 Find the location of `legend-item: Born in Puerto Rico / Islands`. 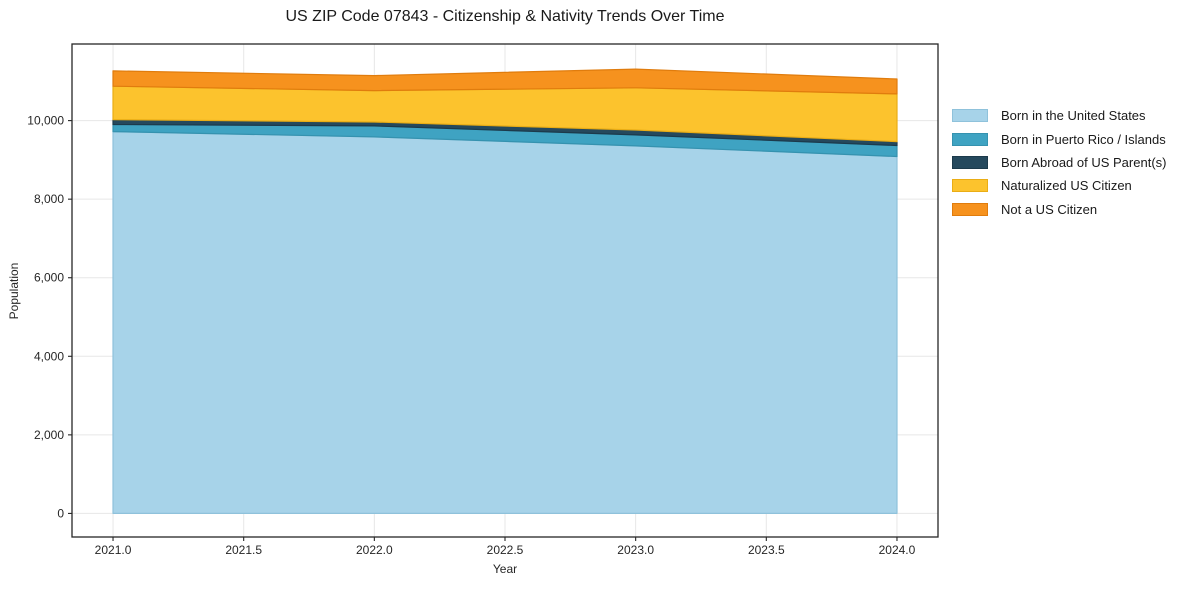

legend-item: Born in Puerto Rico / Islands is located at coordinates (1059, 138).